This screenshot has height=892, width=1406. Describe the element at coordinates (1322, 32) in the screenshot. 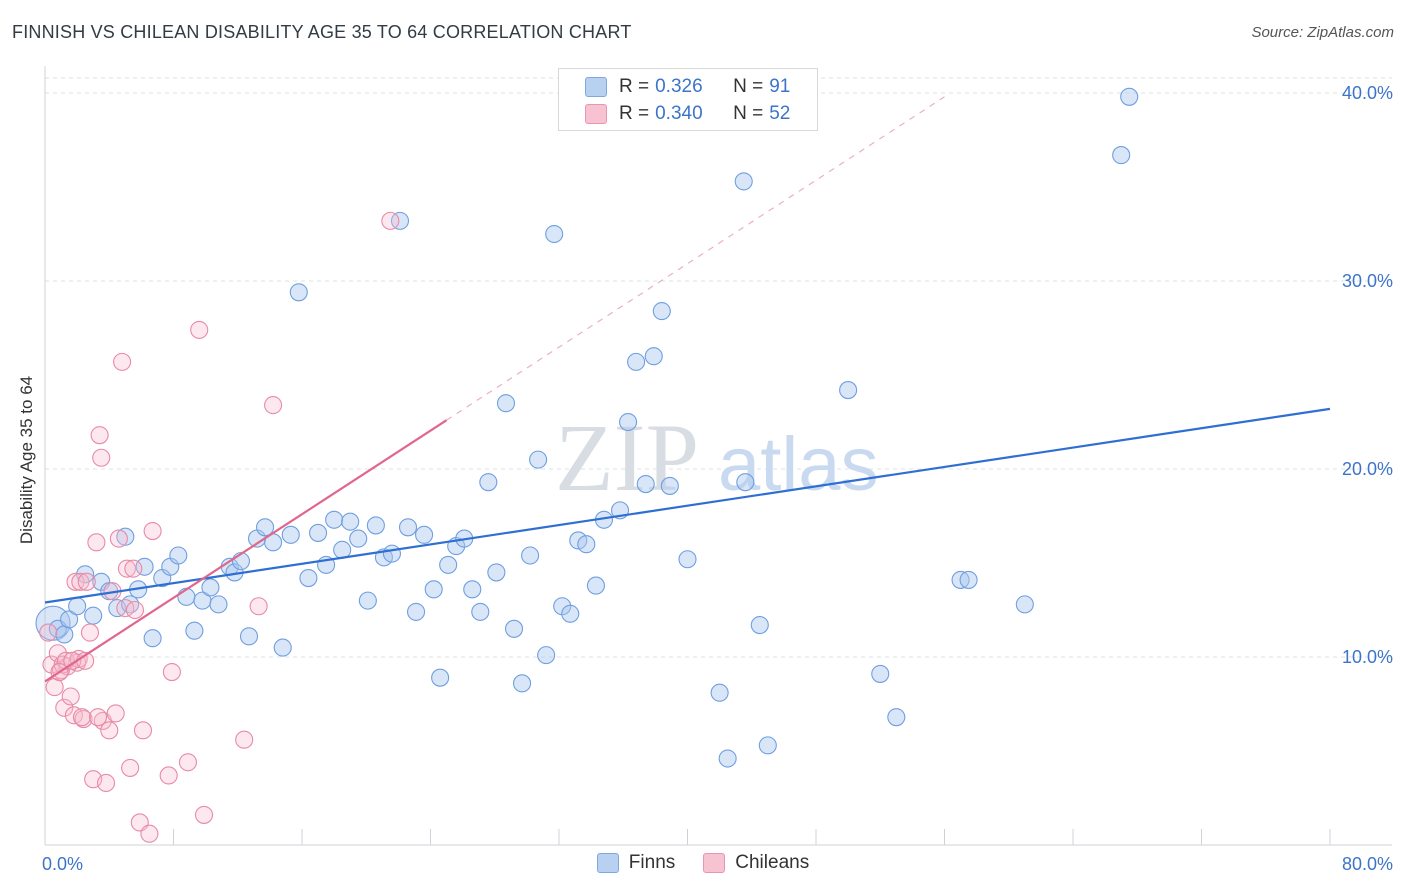

I see `source-credit: Source: ZipAtlas.com` at that location.